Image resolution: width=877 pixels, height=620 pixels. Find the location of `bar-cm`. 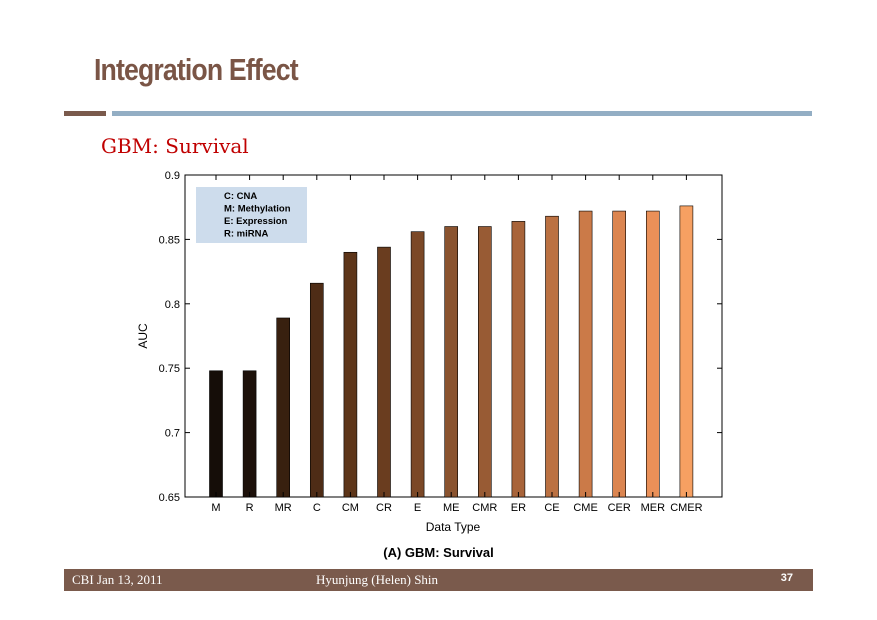

bar-cm is located at coordinates (350, 374).